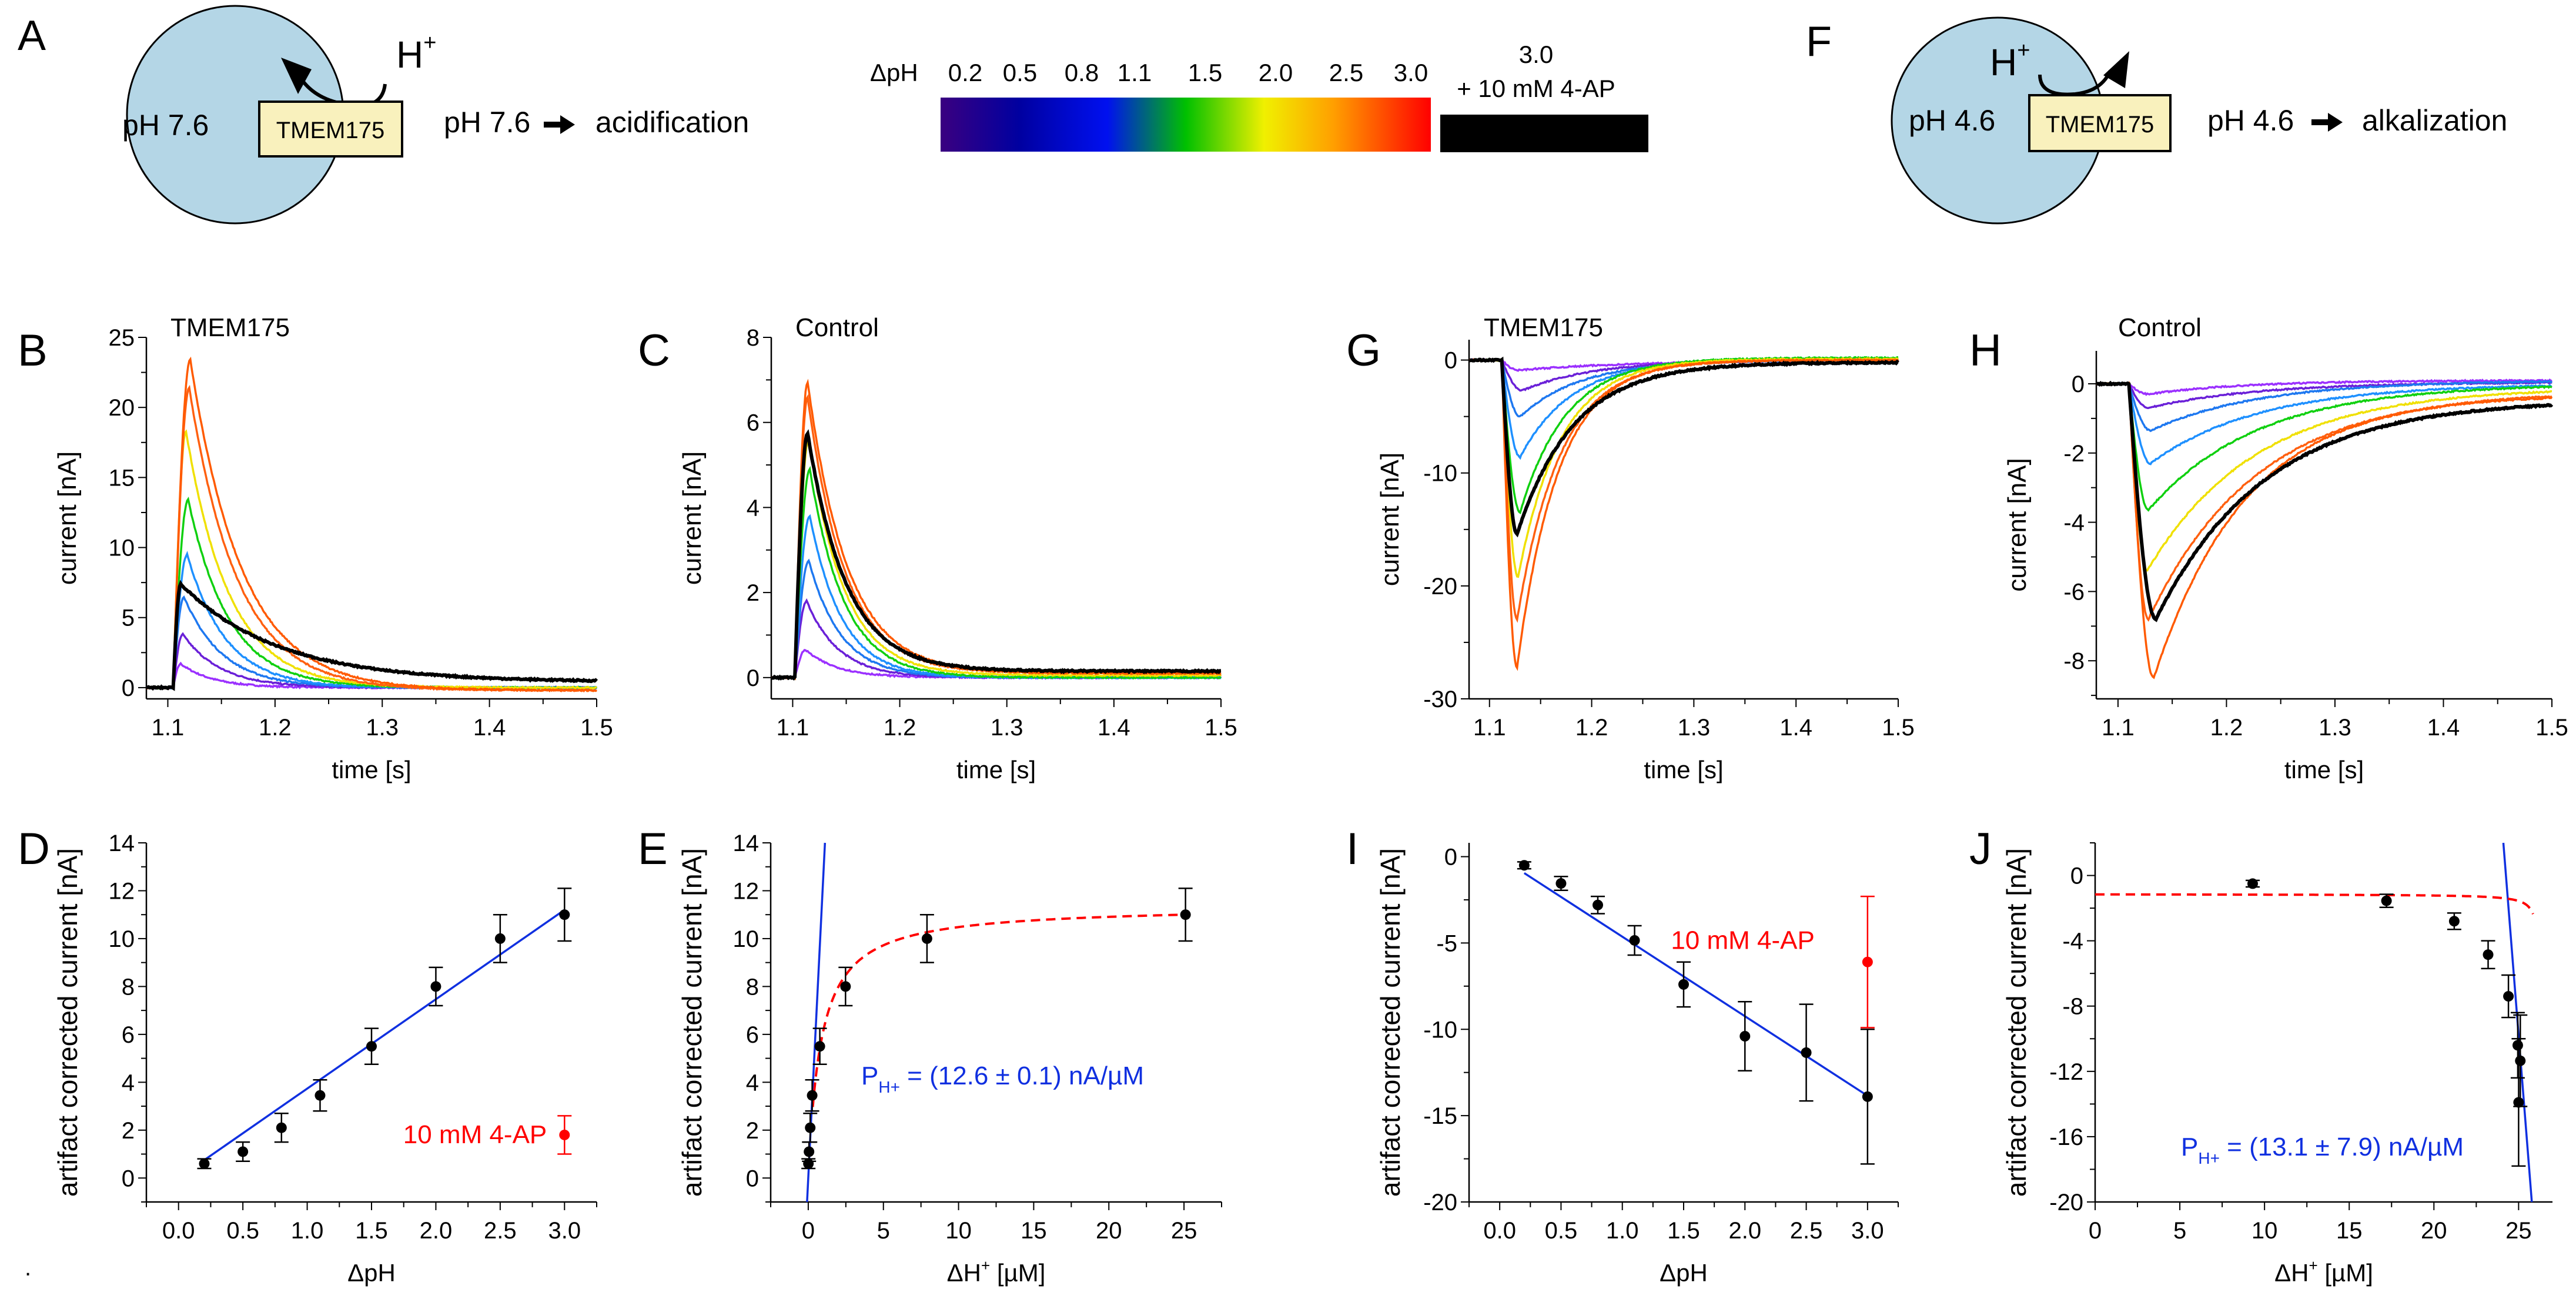 The width and height of the screenshot is (2576, 1306). What do you see at coordinates (128, 1131) in the screenshot?
I see `y-tick-label: 2` at bounding box center [128, 1131].